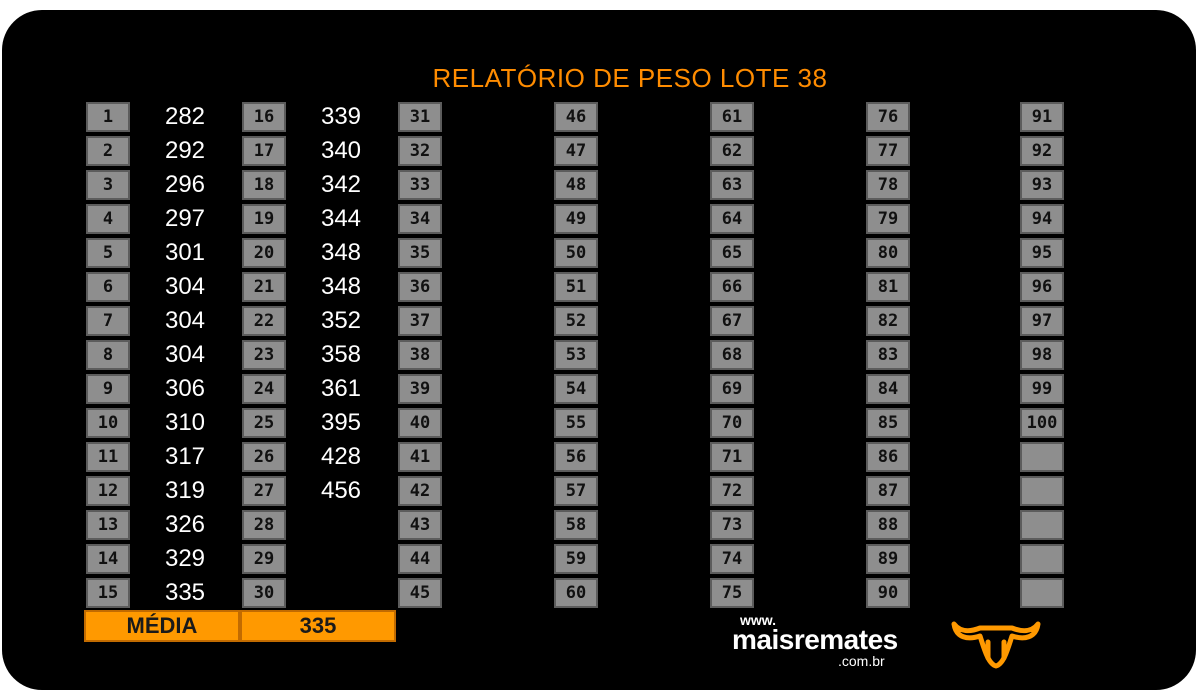 The image size is (1200, 700). I want to click on lot-number-cell: 30, so click(264, 593).